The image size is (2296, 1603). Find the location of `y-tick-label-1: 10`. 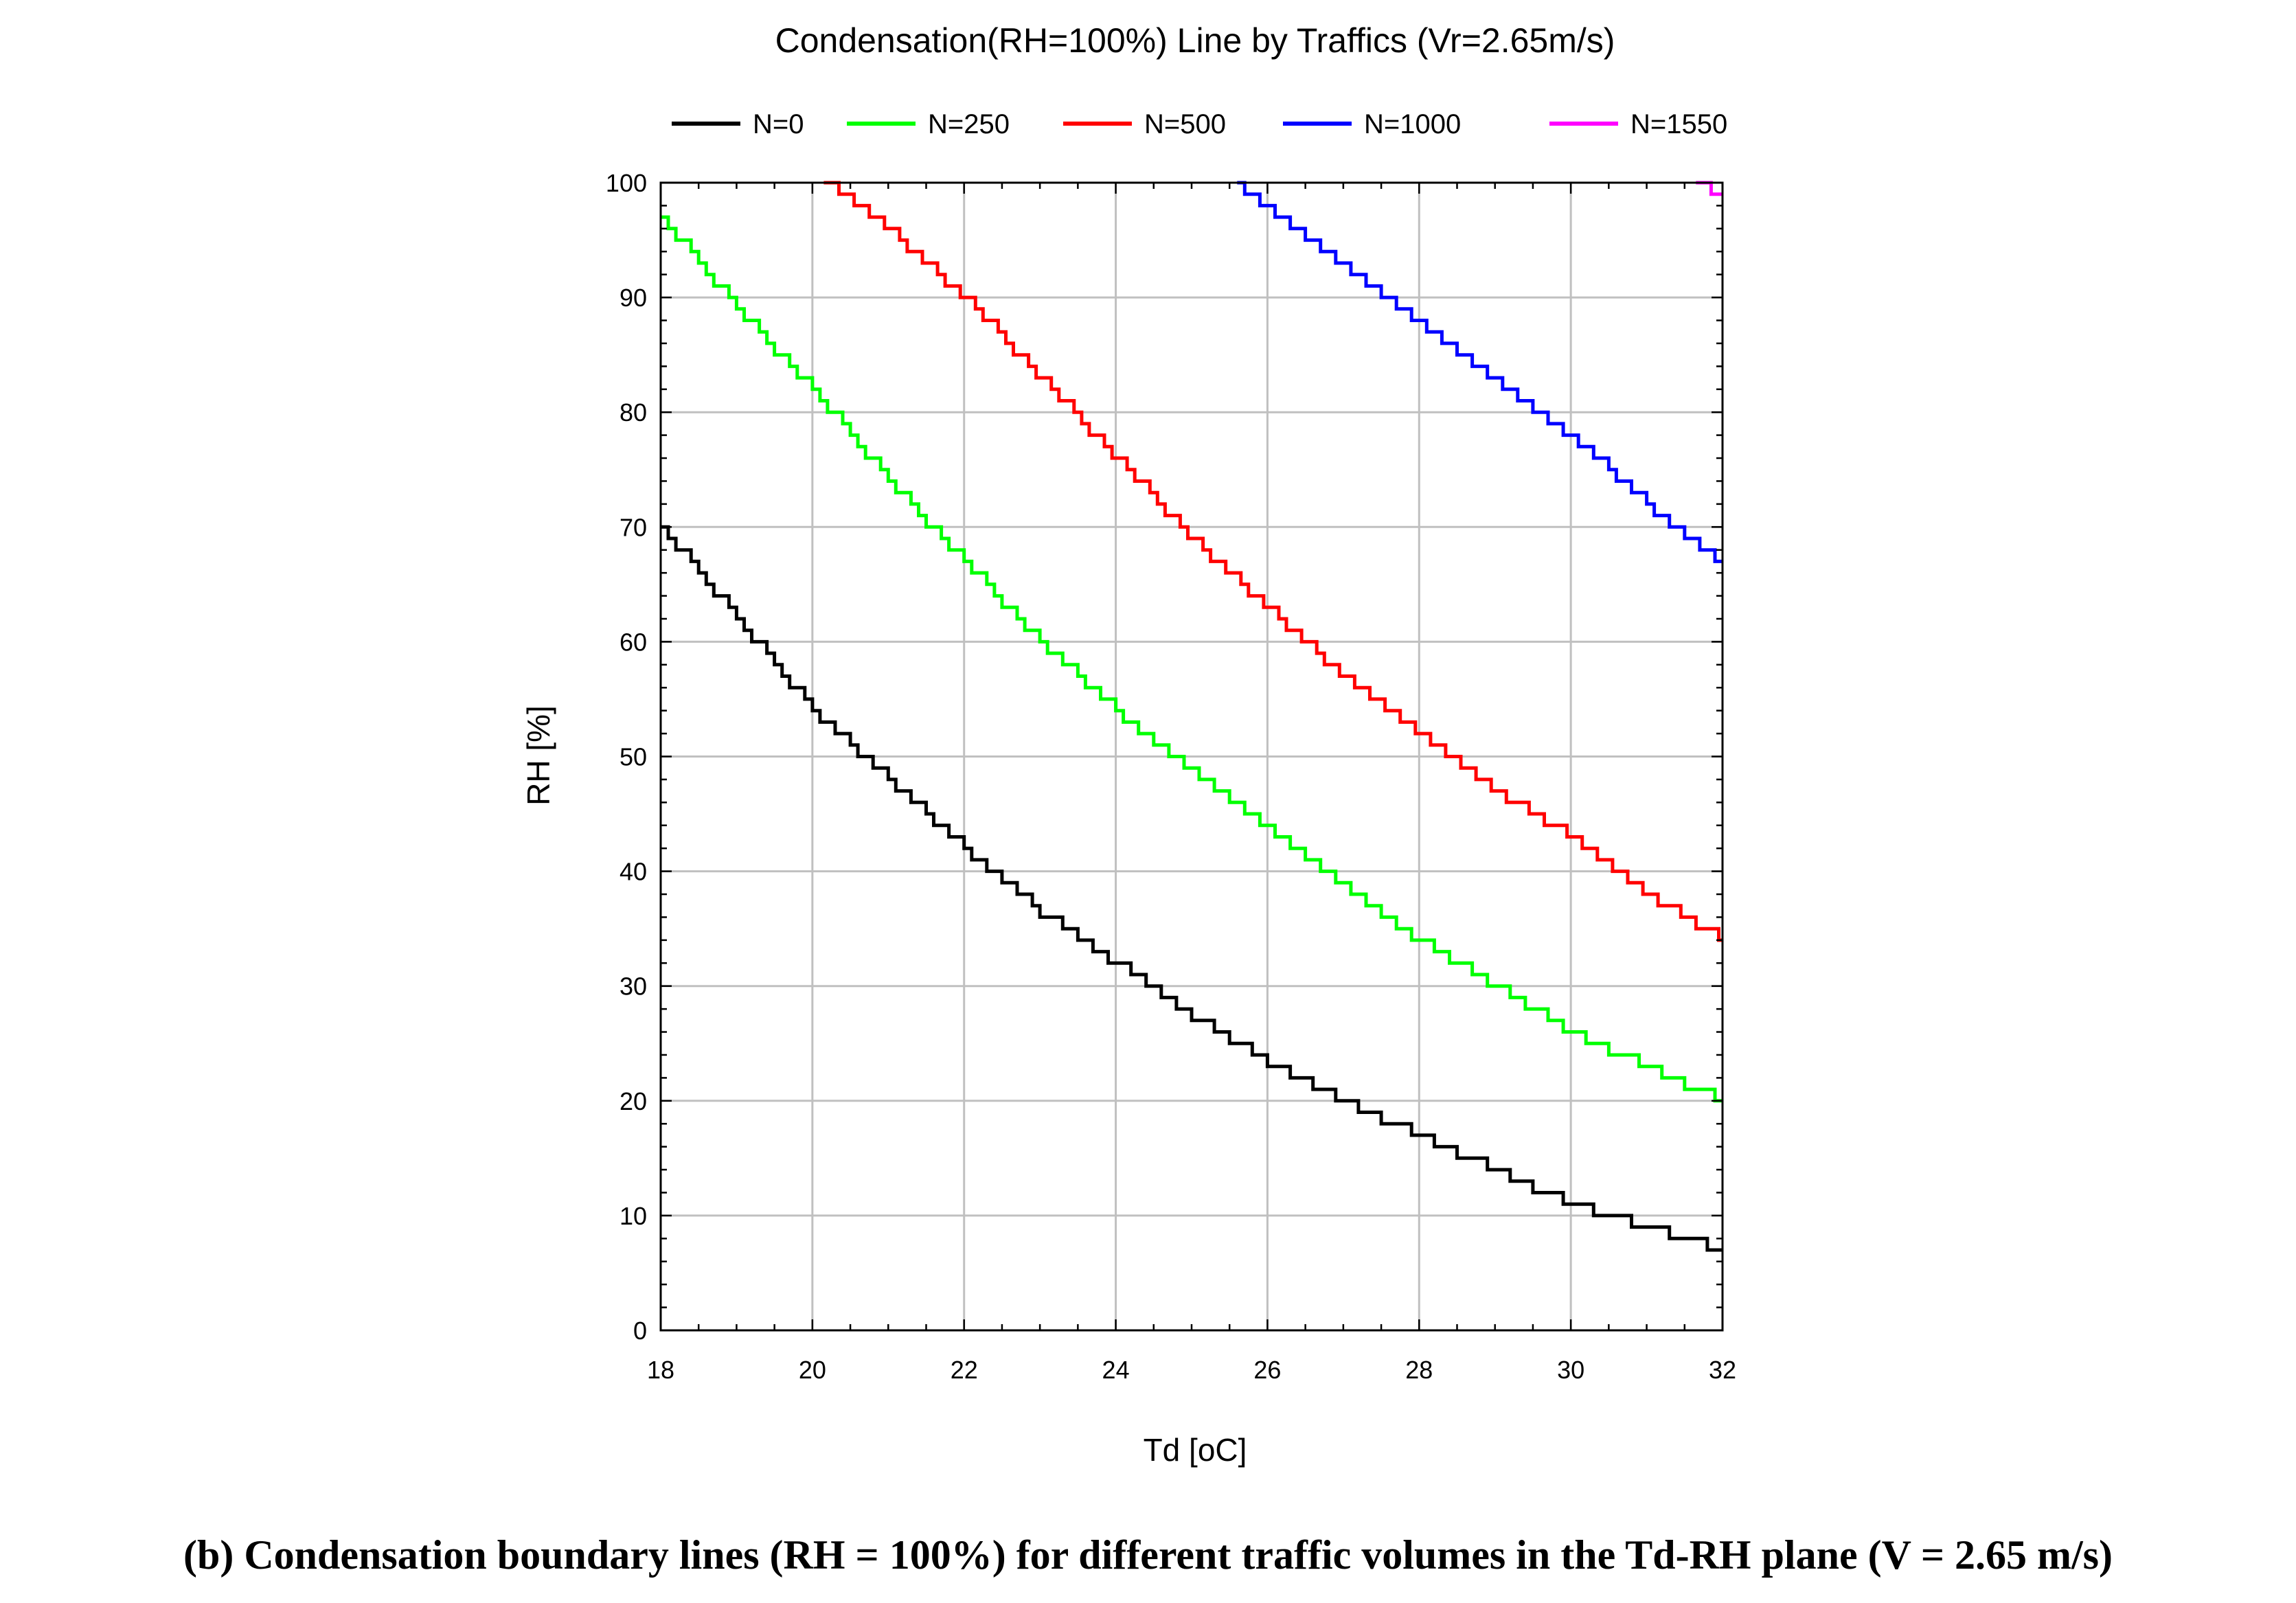

y-tick-label-1: 10 is located at coordinates (633, 1216).